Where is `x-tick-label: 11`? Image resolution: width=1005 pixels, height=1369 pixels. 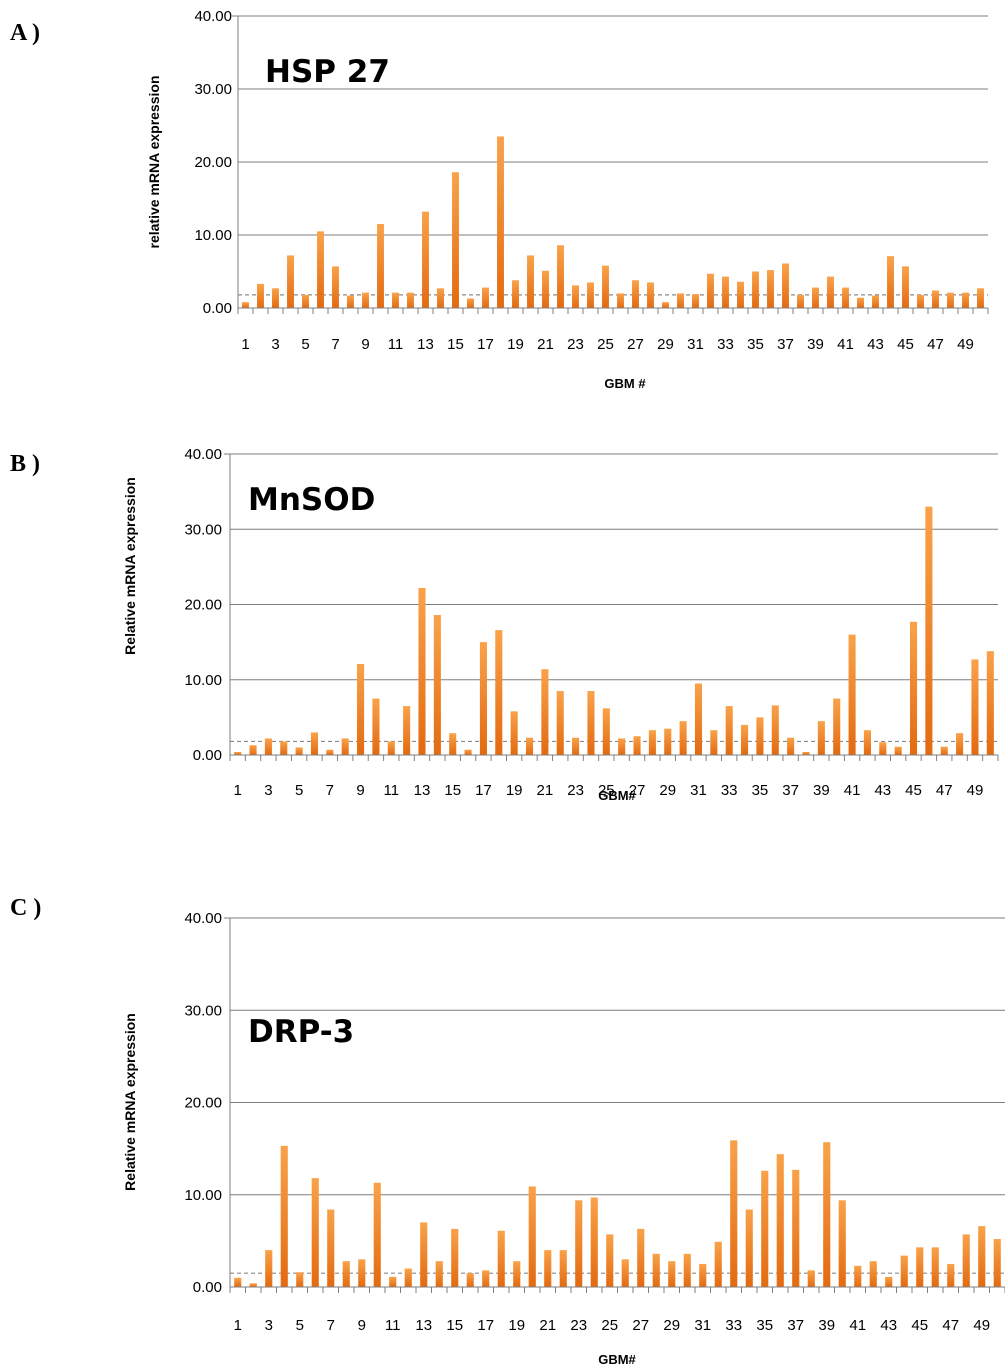
x-tick-label: 11 is located at coordinates (396, 344).